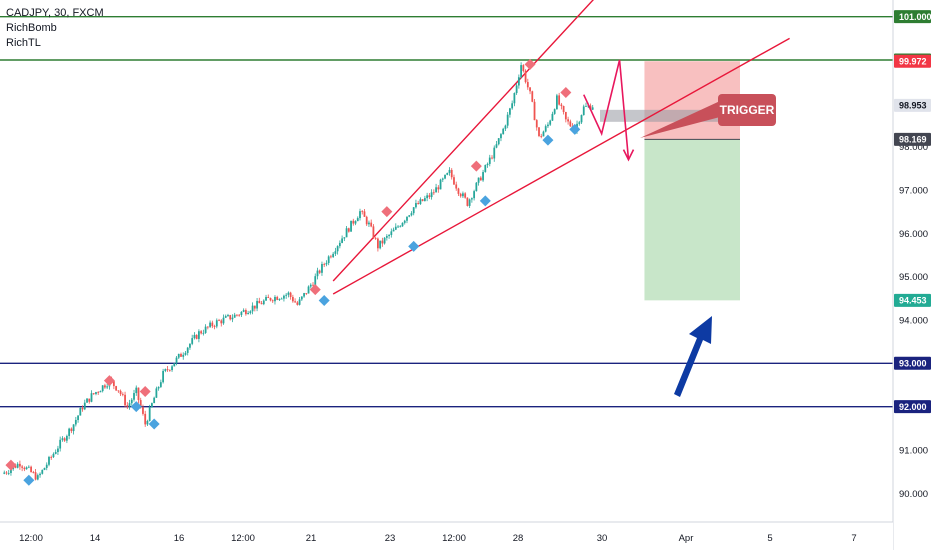  I want to click on price-axis-bg, so click(912, 275).